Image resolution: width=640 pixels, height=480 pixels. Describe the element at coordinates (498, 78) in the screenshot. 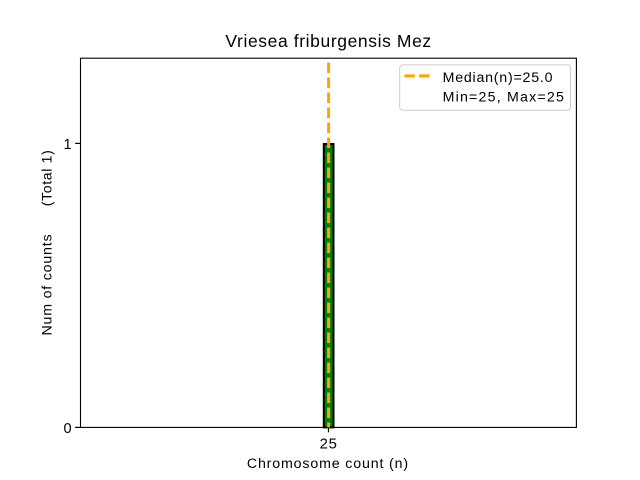

I see `svg-text: Median(n)=25.0` at that location.